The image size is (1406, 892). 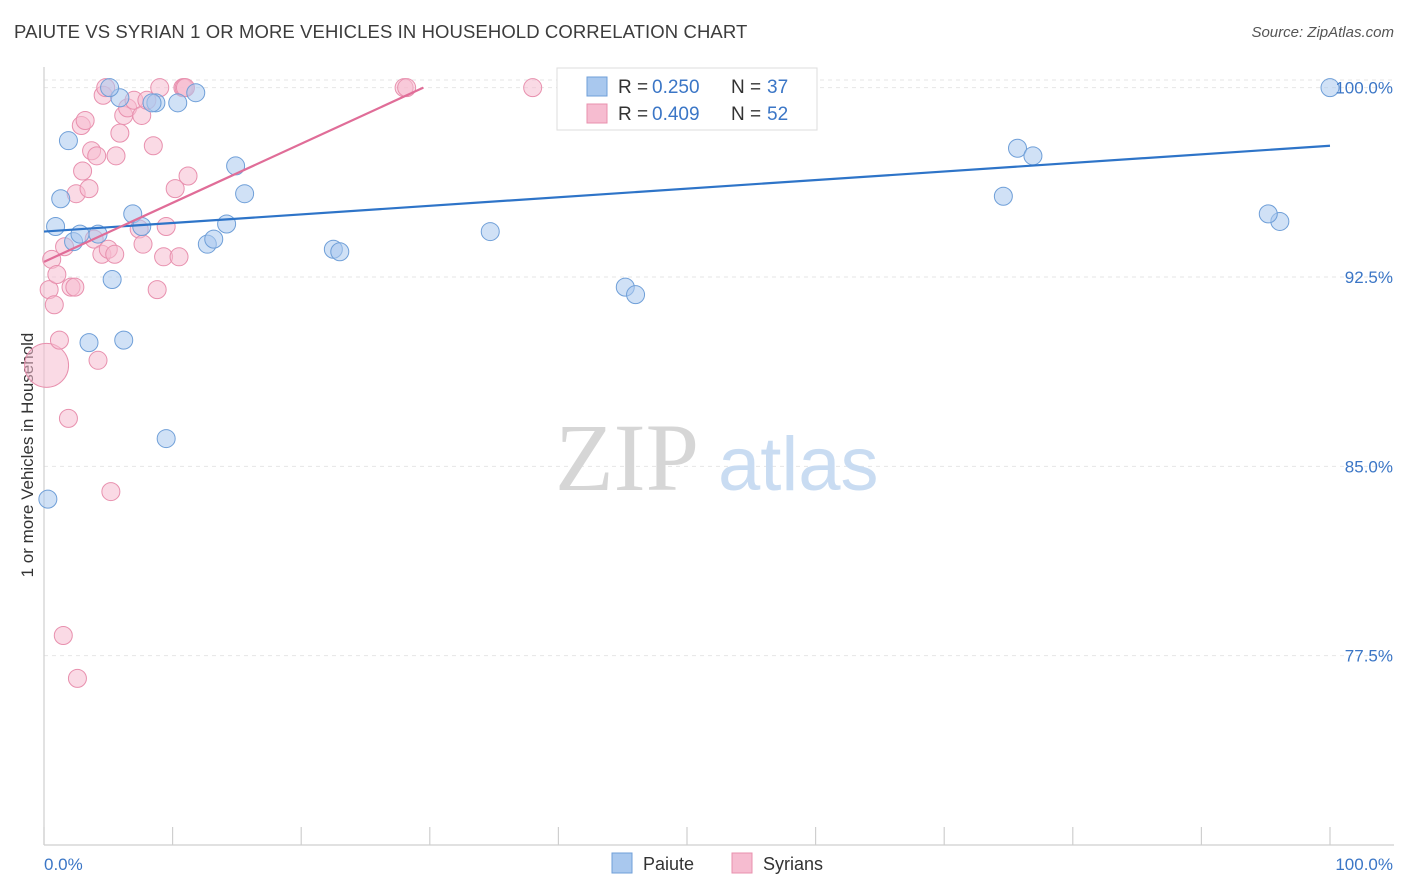 What do you see at coordinates (793, 864) in the screenshot?
I see `legend-label-syrians: Syrians` at bounding box center [793, 864].